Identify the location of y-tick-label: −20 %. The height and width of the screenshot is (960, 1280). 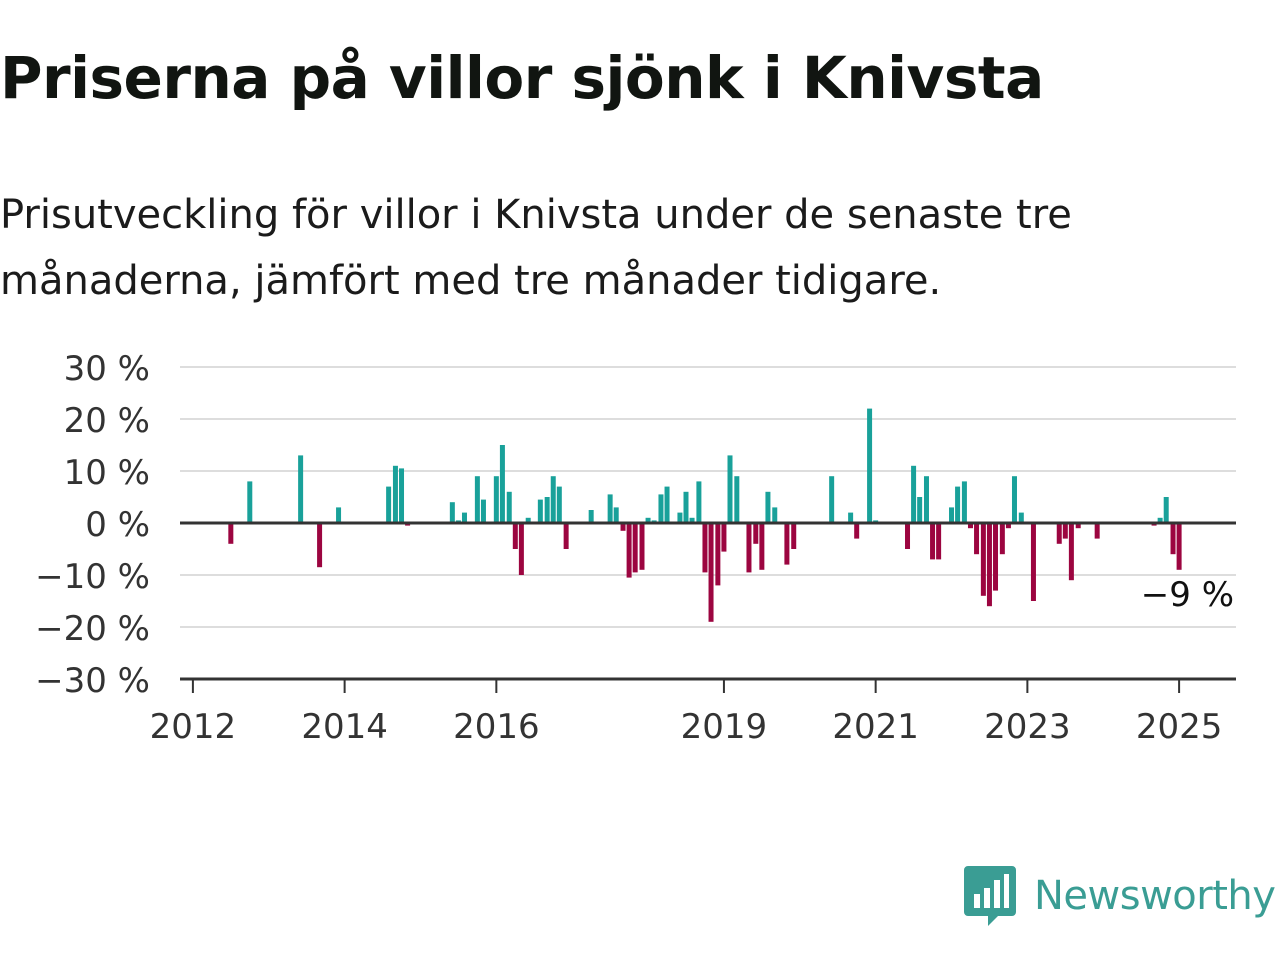
(92, 629).